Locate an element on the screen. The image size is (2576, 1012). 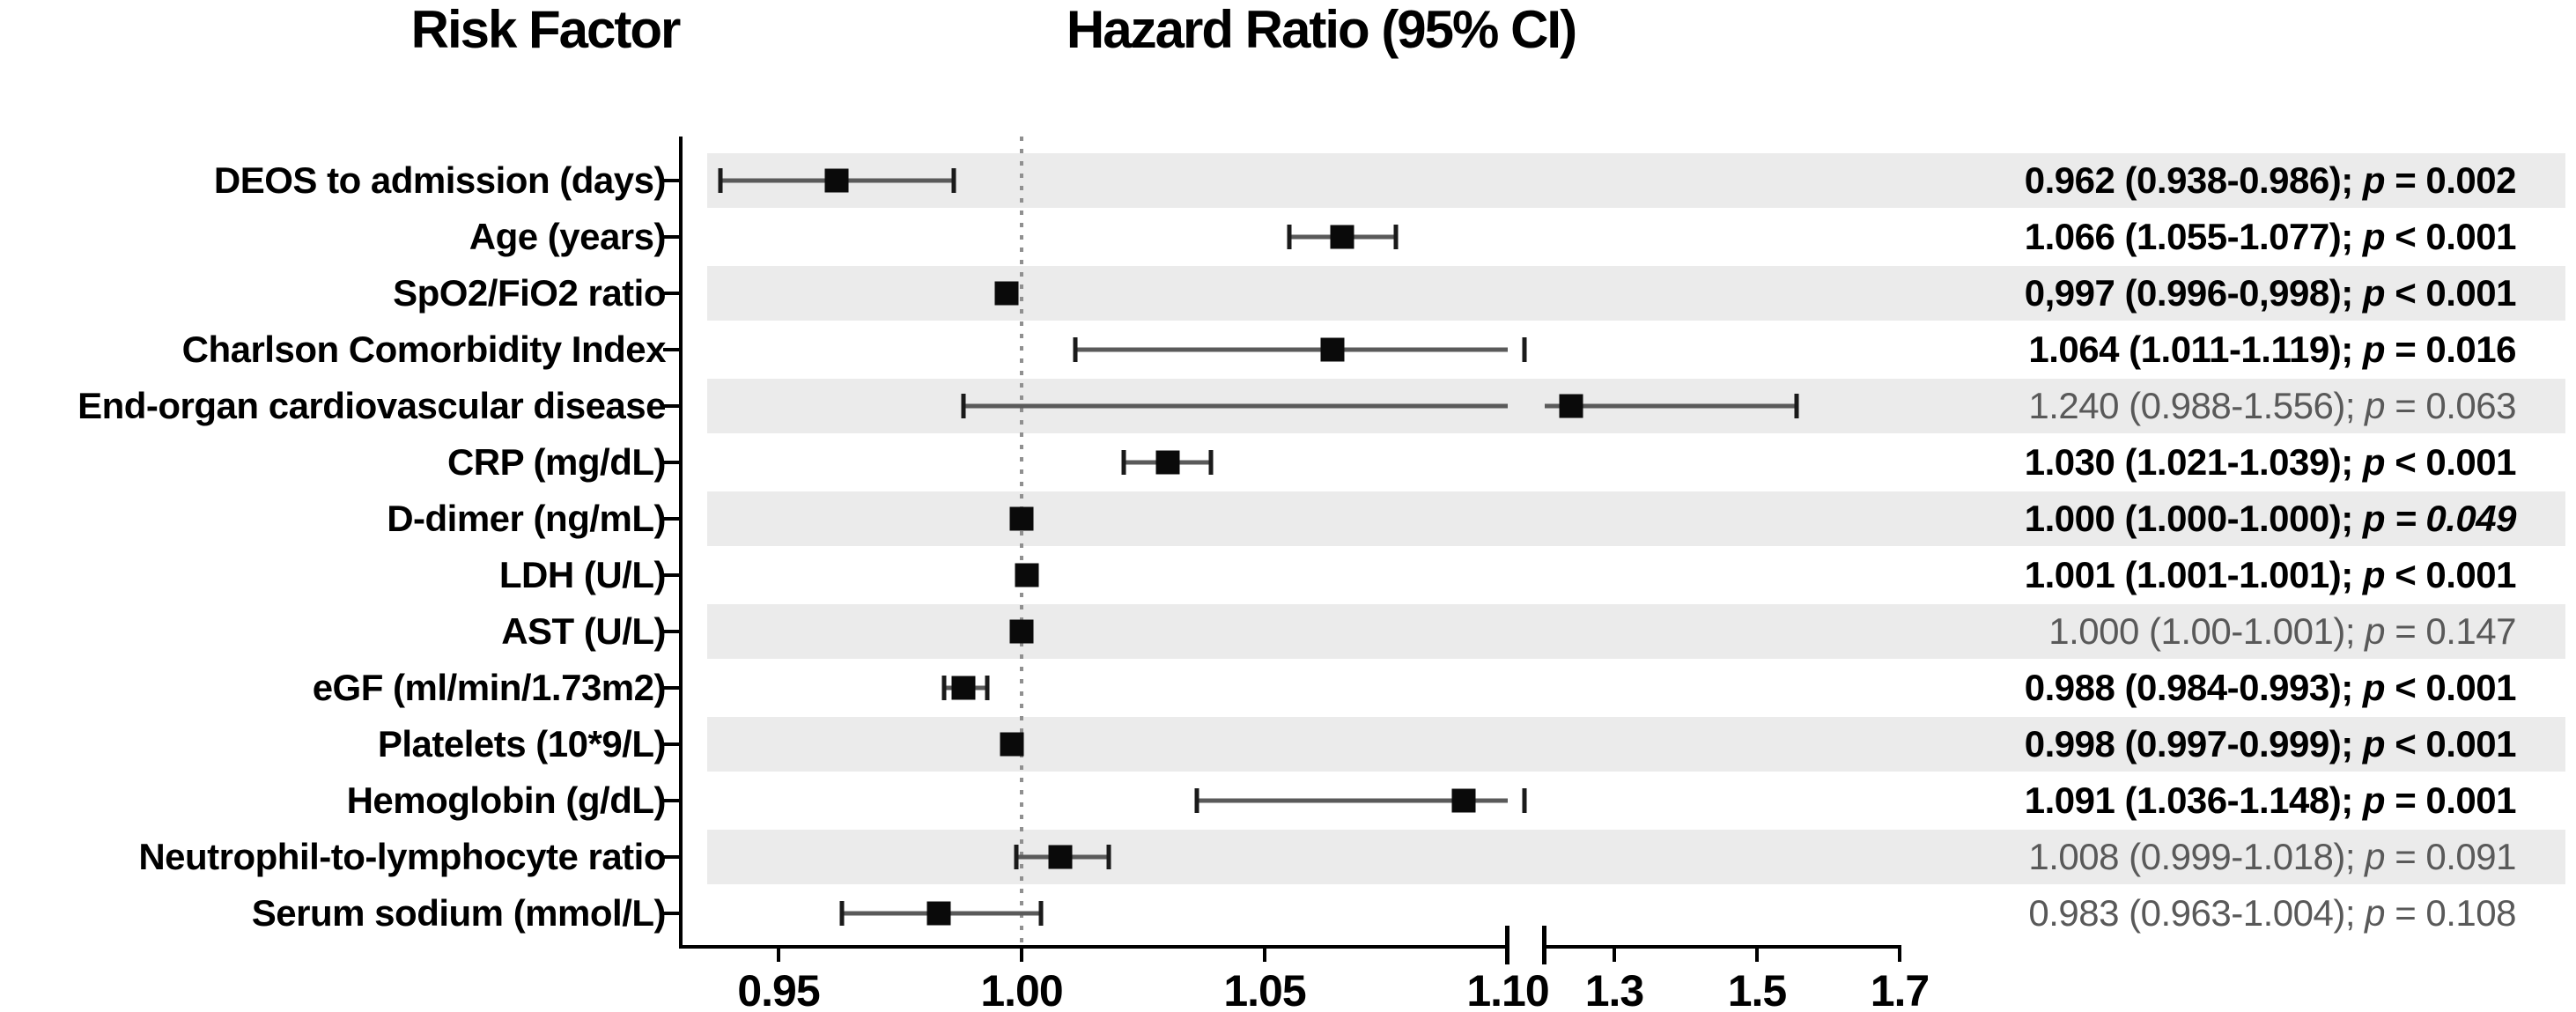
hr-ci-value: 0.962 (0.938-0.986); p = 0.002 is located at coordinates (2270, 180).